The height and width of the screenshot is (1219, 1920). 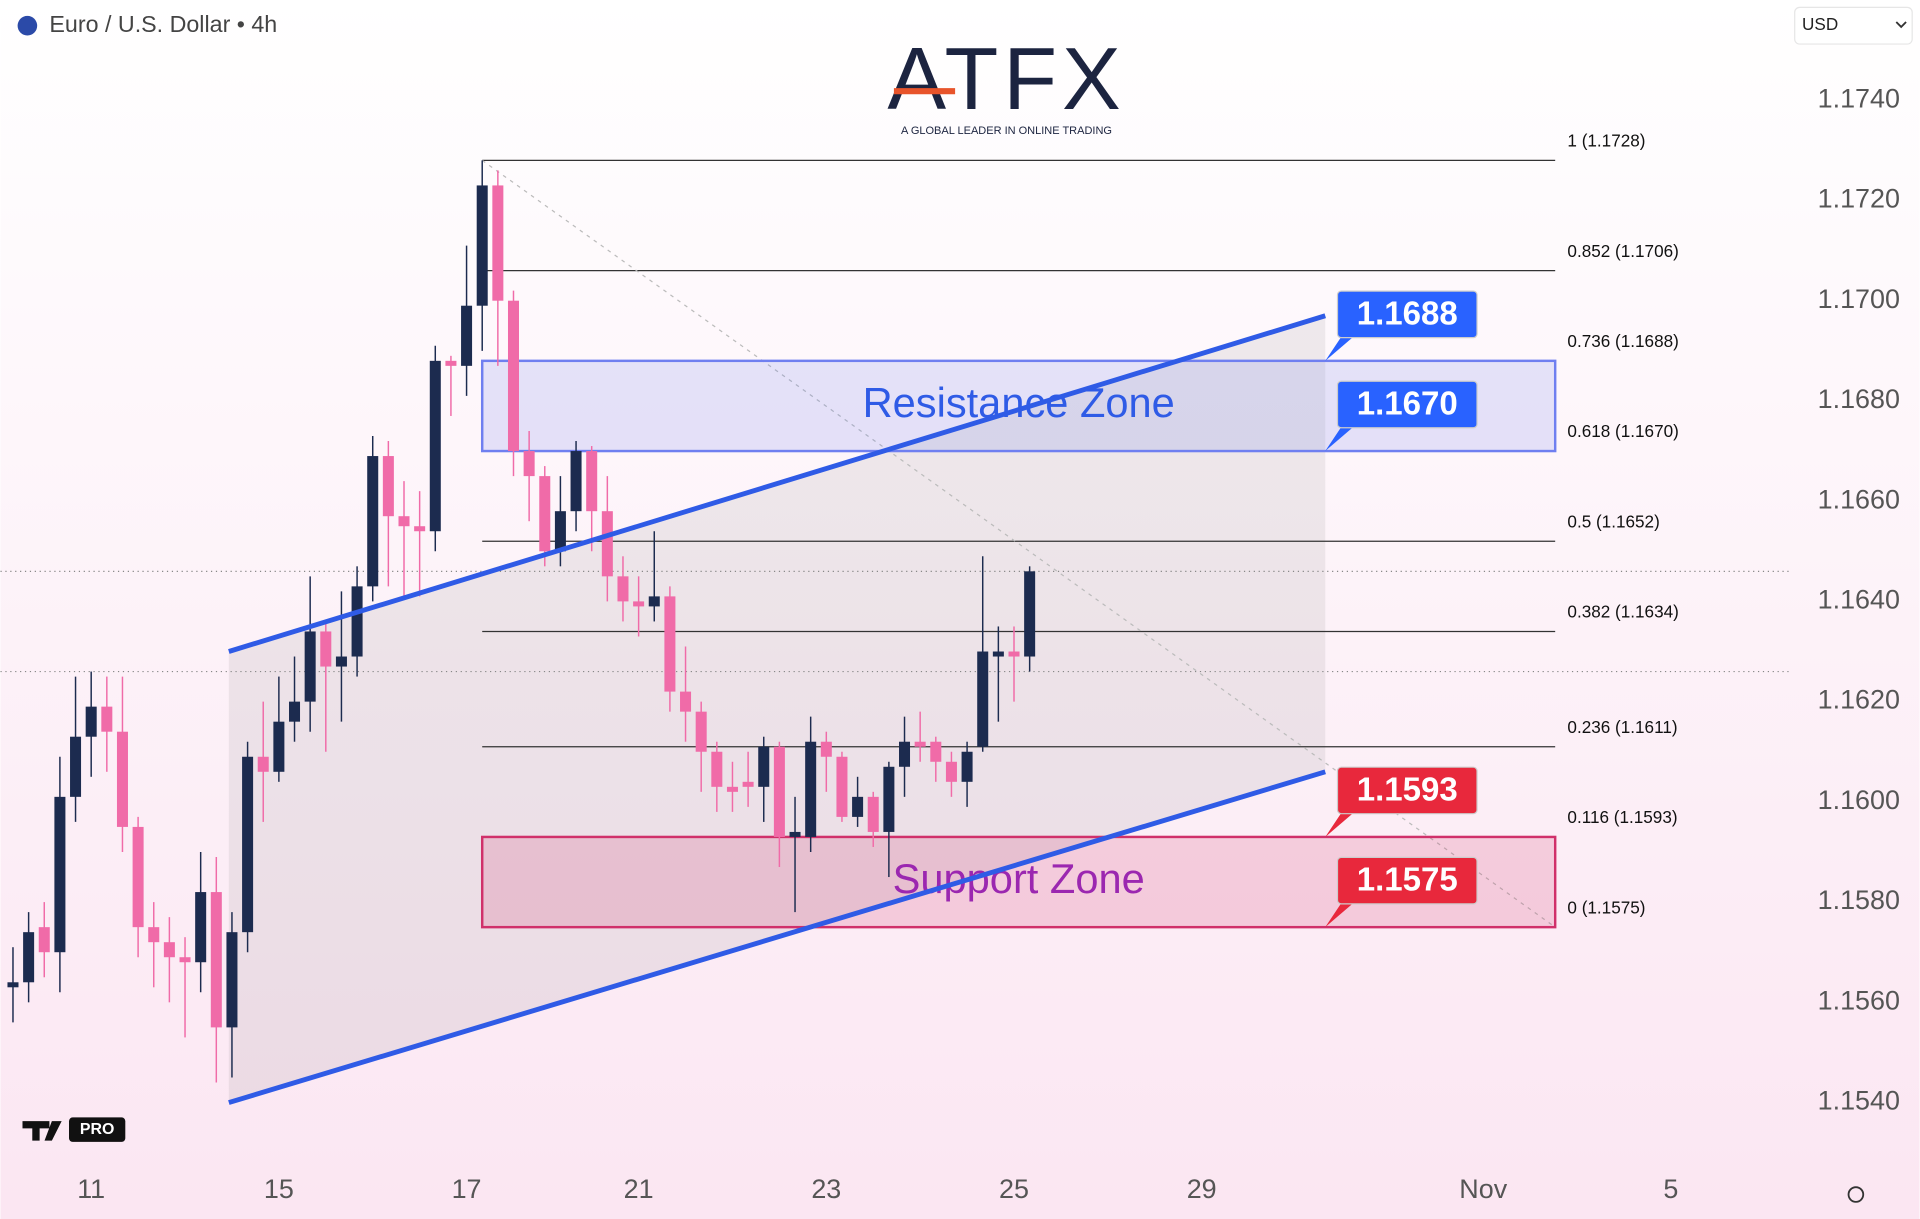 What do you see at coordinates (1856, 1194) in the screenshot?
I see `settings-icon` at bounding box center [1856, 1194].